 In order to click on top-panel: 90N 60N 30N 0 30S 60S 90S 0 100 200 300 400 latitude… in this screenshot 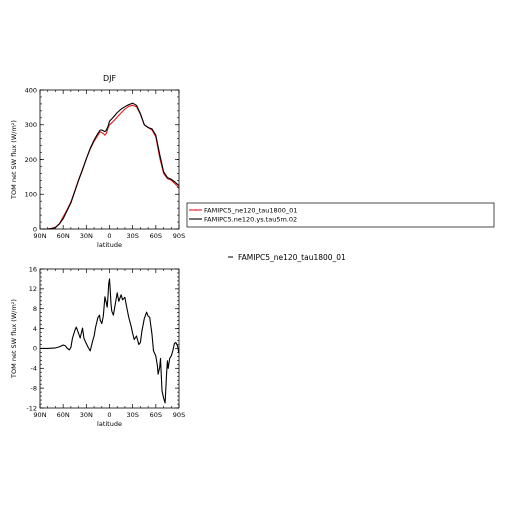, I will do `click(97, 161)`.